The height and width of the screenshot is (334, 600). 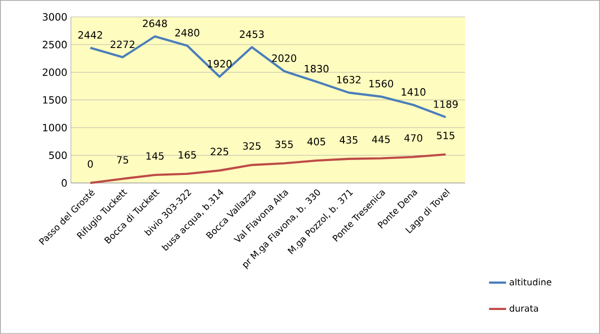 I want to click on y-tick-label: 1500, so click(x=55, y=100).